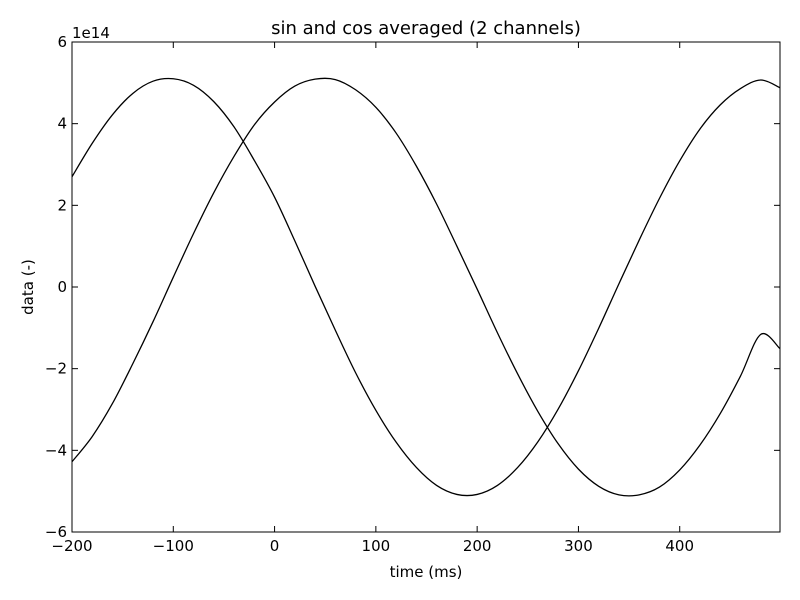 This screenshot has height=600, width=800. I want to click on y-tick-label: 2, so click(62, 205).